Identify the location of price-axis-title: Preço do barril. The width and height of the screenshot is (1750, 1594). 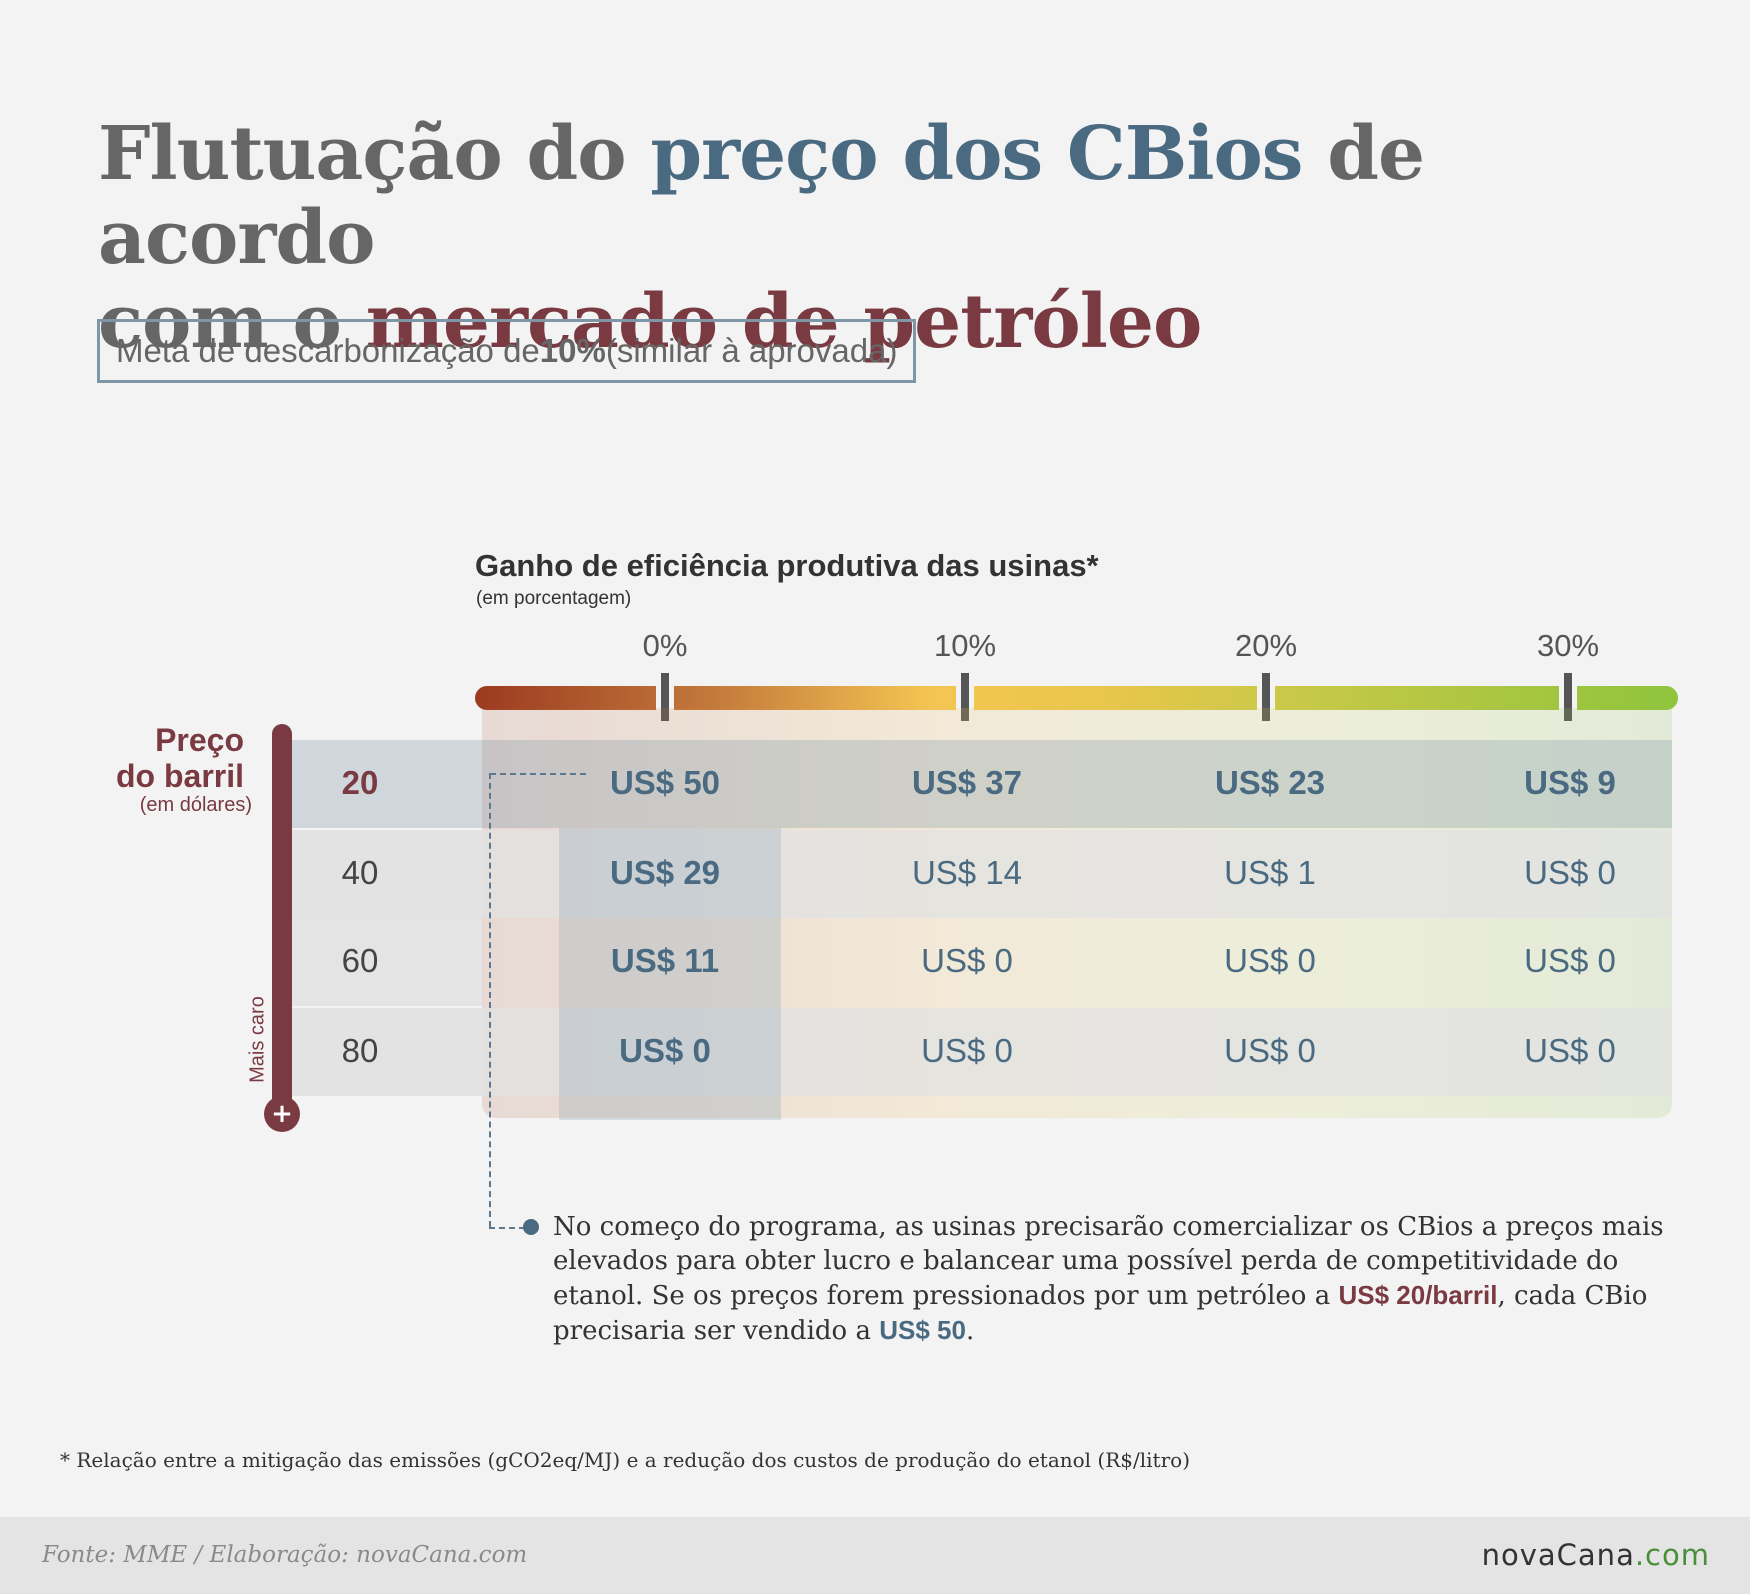
(167, 758).